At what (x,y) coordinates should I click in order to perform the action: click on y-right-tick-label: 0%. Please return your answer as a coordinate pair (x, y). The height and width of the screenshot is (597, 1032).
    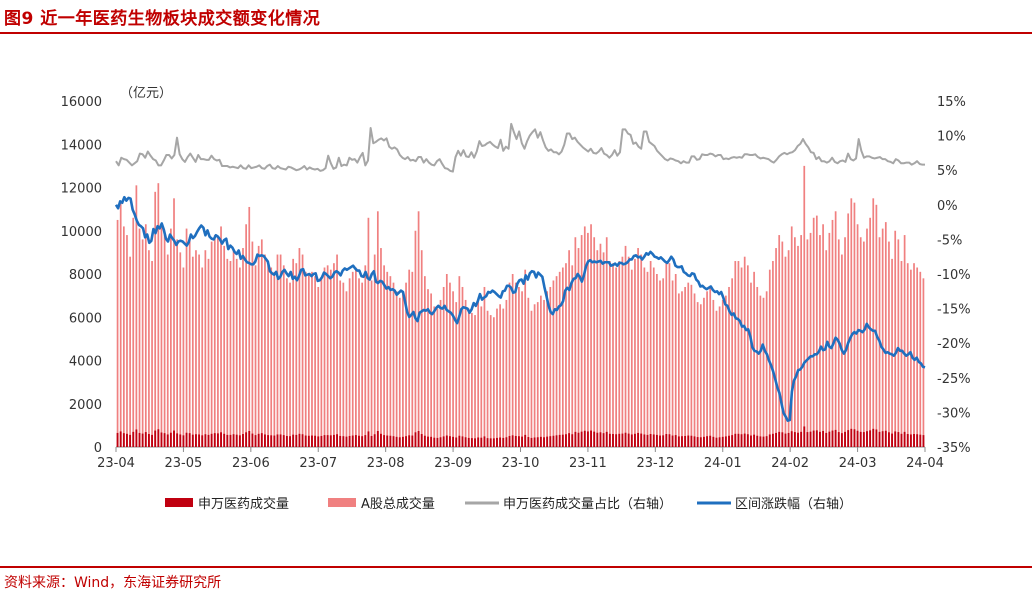
    Looking at the image, I should click on (947, 206).